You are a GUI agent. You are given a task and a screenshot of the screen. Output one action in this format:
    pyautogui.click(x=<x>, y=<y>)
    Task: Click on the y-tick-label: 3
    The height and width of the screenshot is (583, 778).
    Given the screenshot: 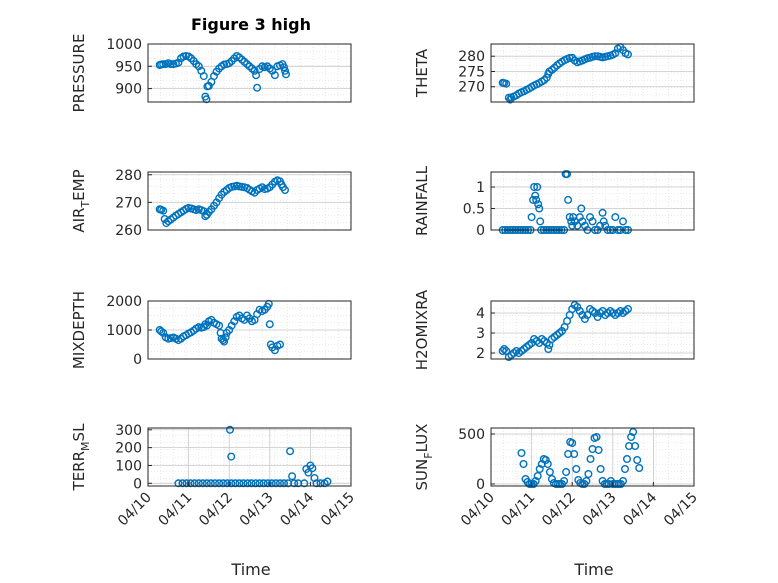 What is the action you would take?
    pyautogui.click(x=480, y=334)
    